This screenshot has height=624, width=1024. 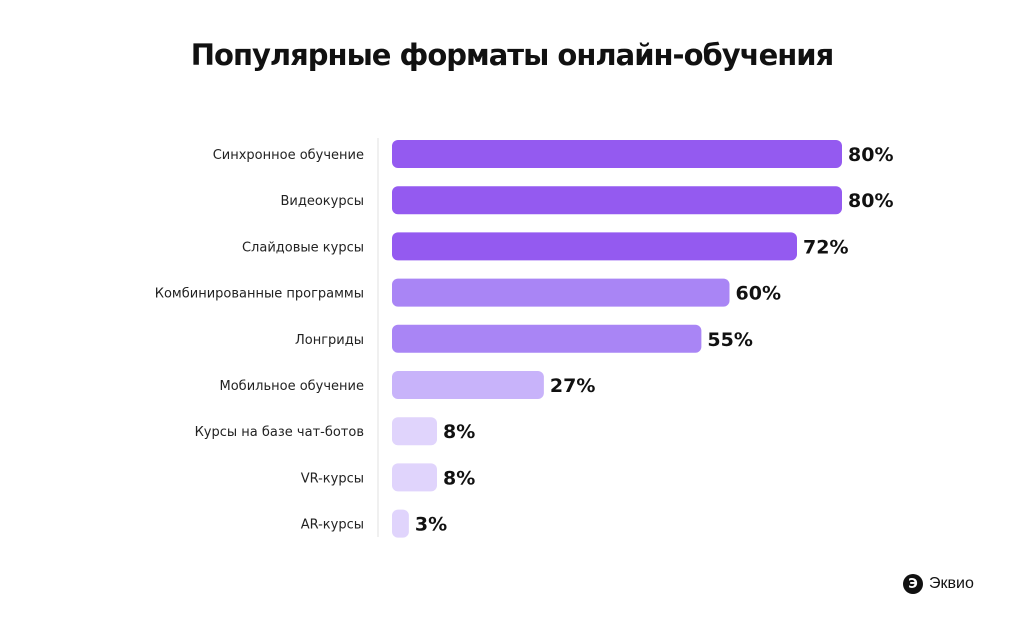 I want to click on category-label: Мобильное обучение, so click(x=292, y=386).